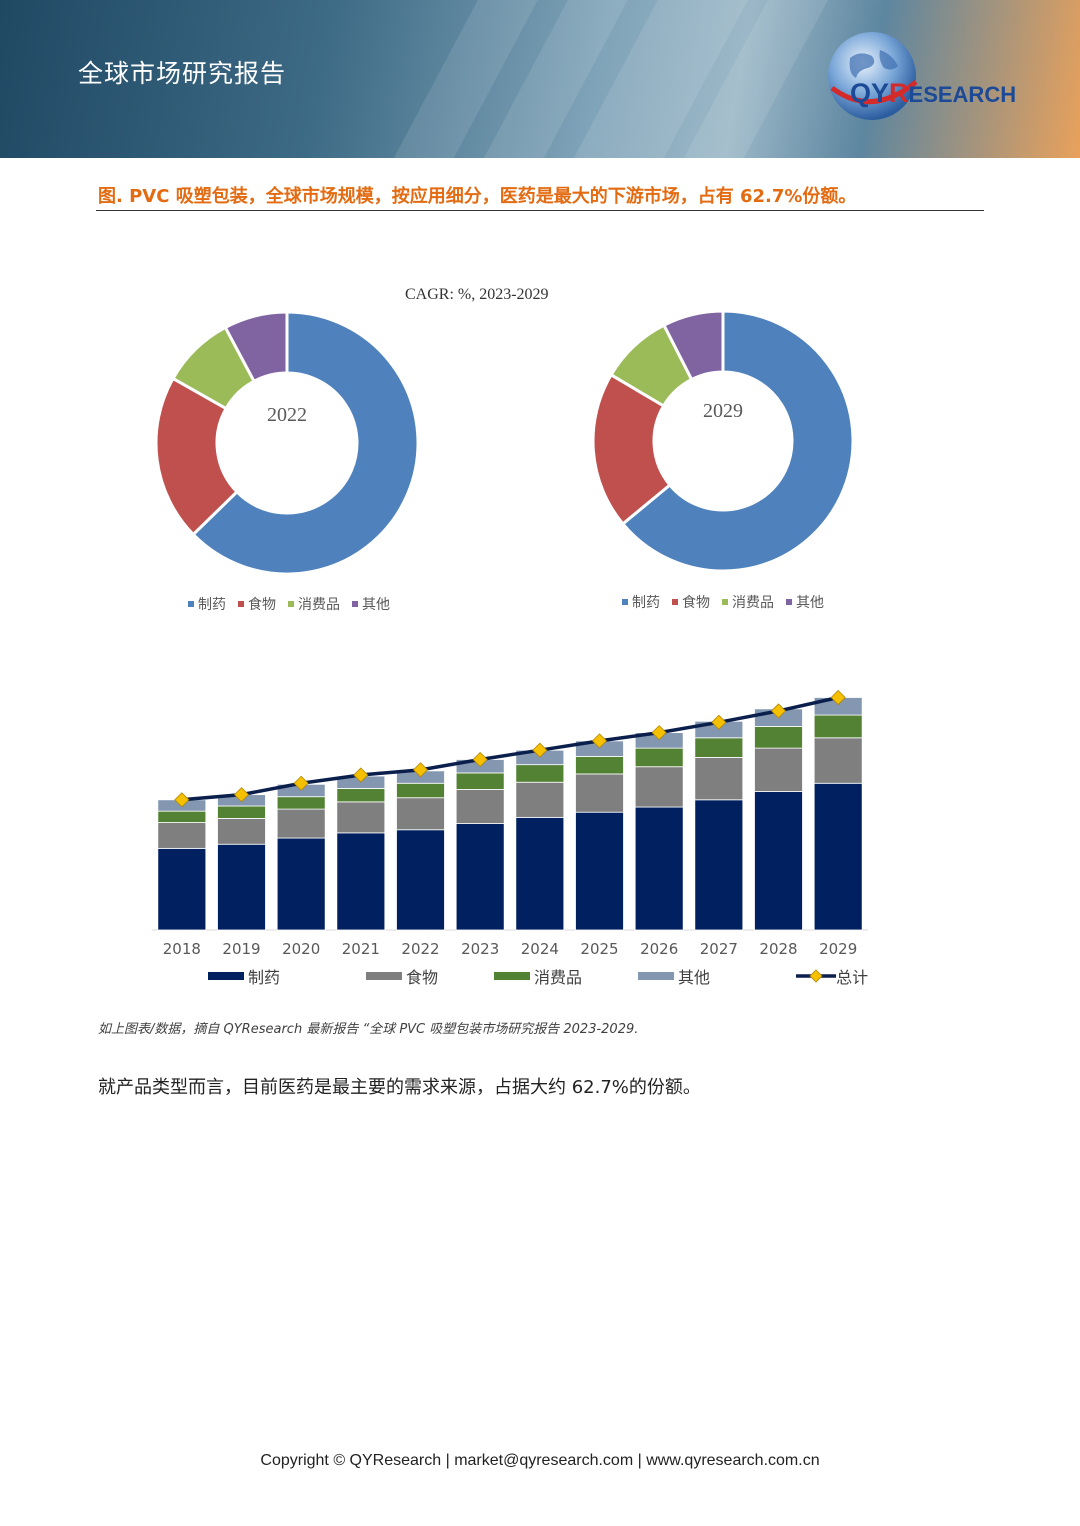  Describe the element at coordinates (723, 411) in the screenshot. I see `donut-center-label: 2029` at that location.